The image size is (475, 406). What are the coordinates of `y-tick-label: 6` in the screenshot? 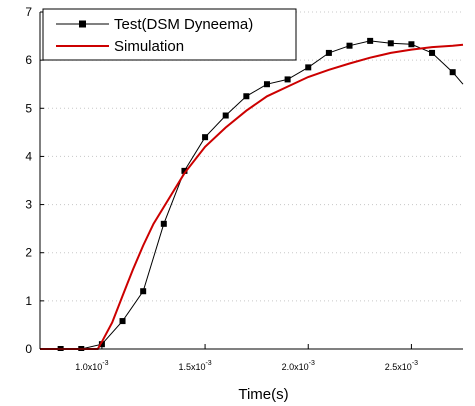 It's located at (28, 60).